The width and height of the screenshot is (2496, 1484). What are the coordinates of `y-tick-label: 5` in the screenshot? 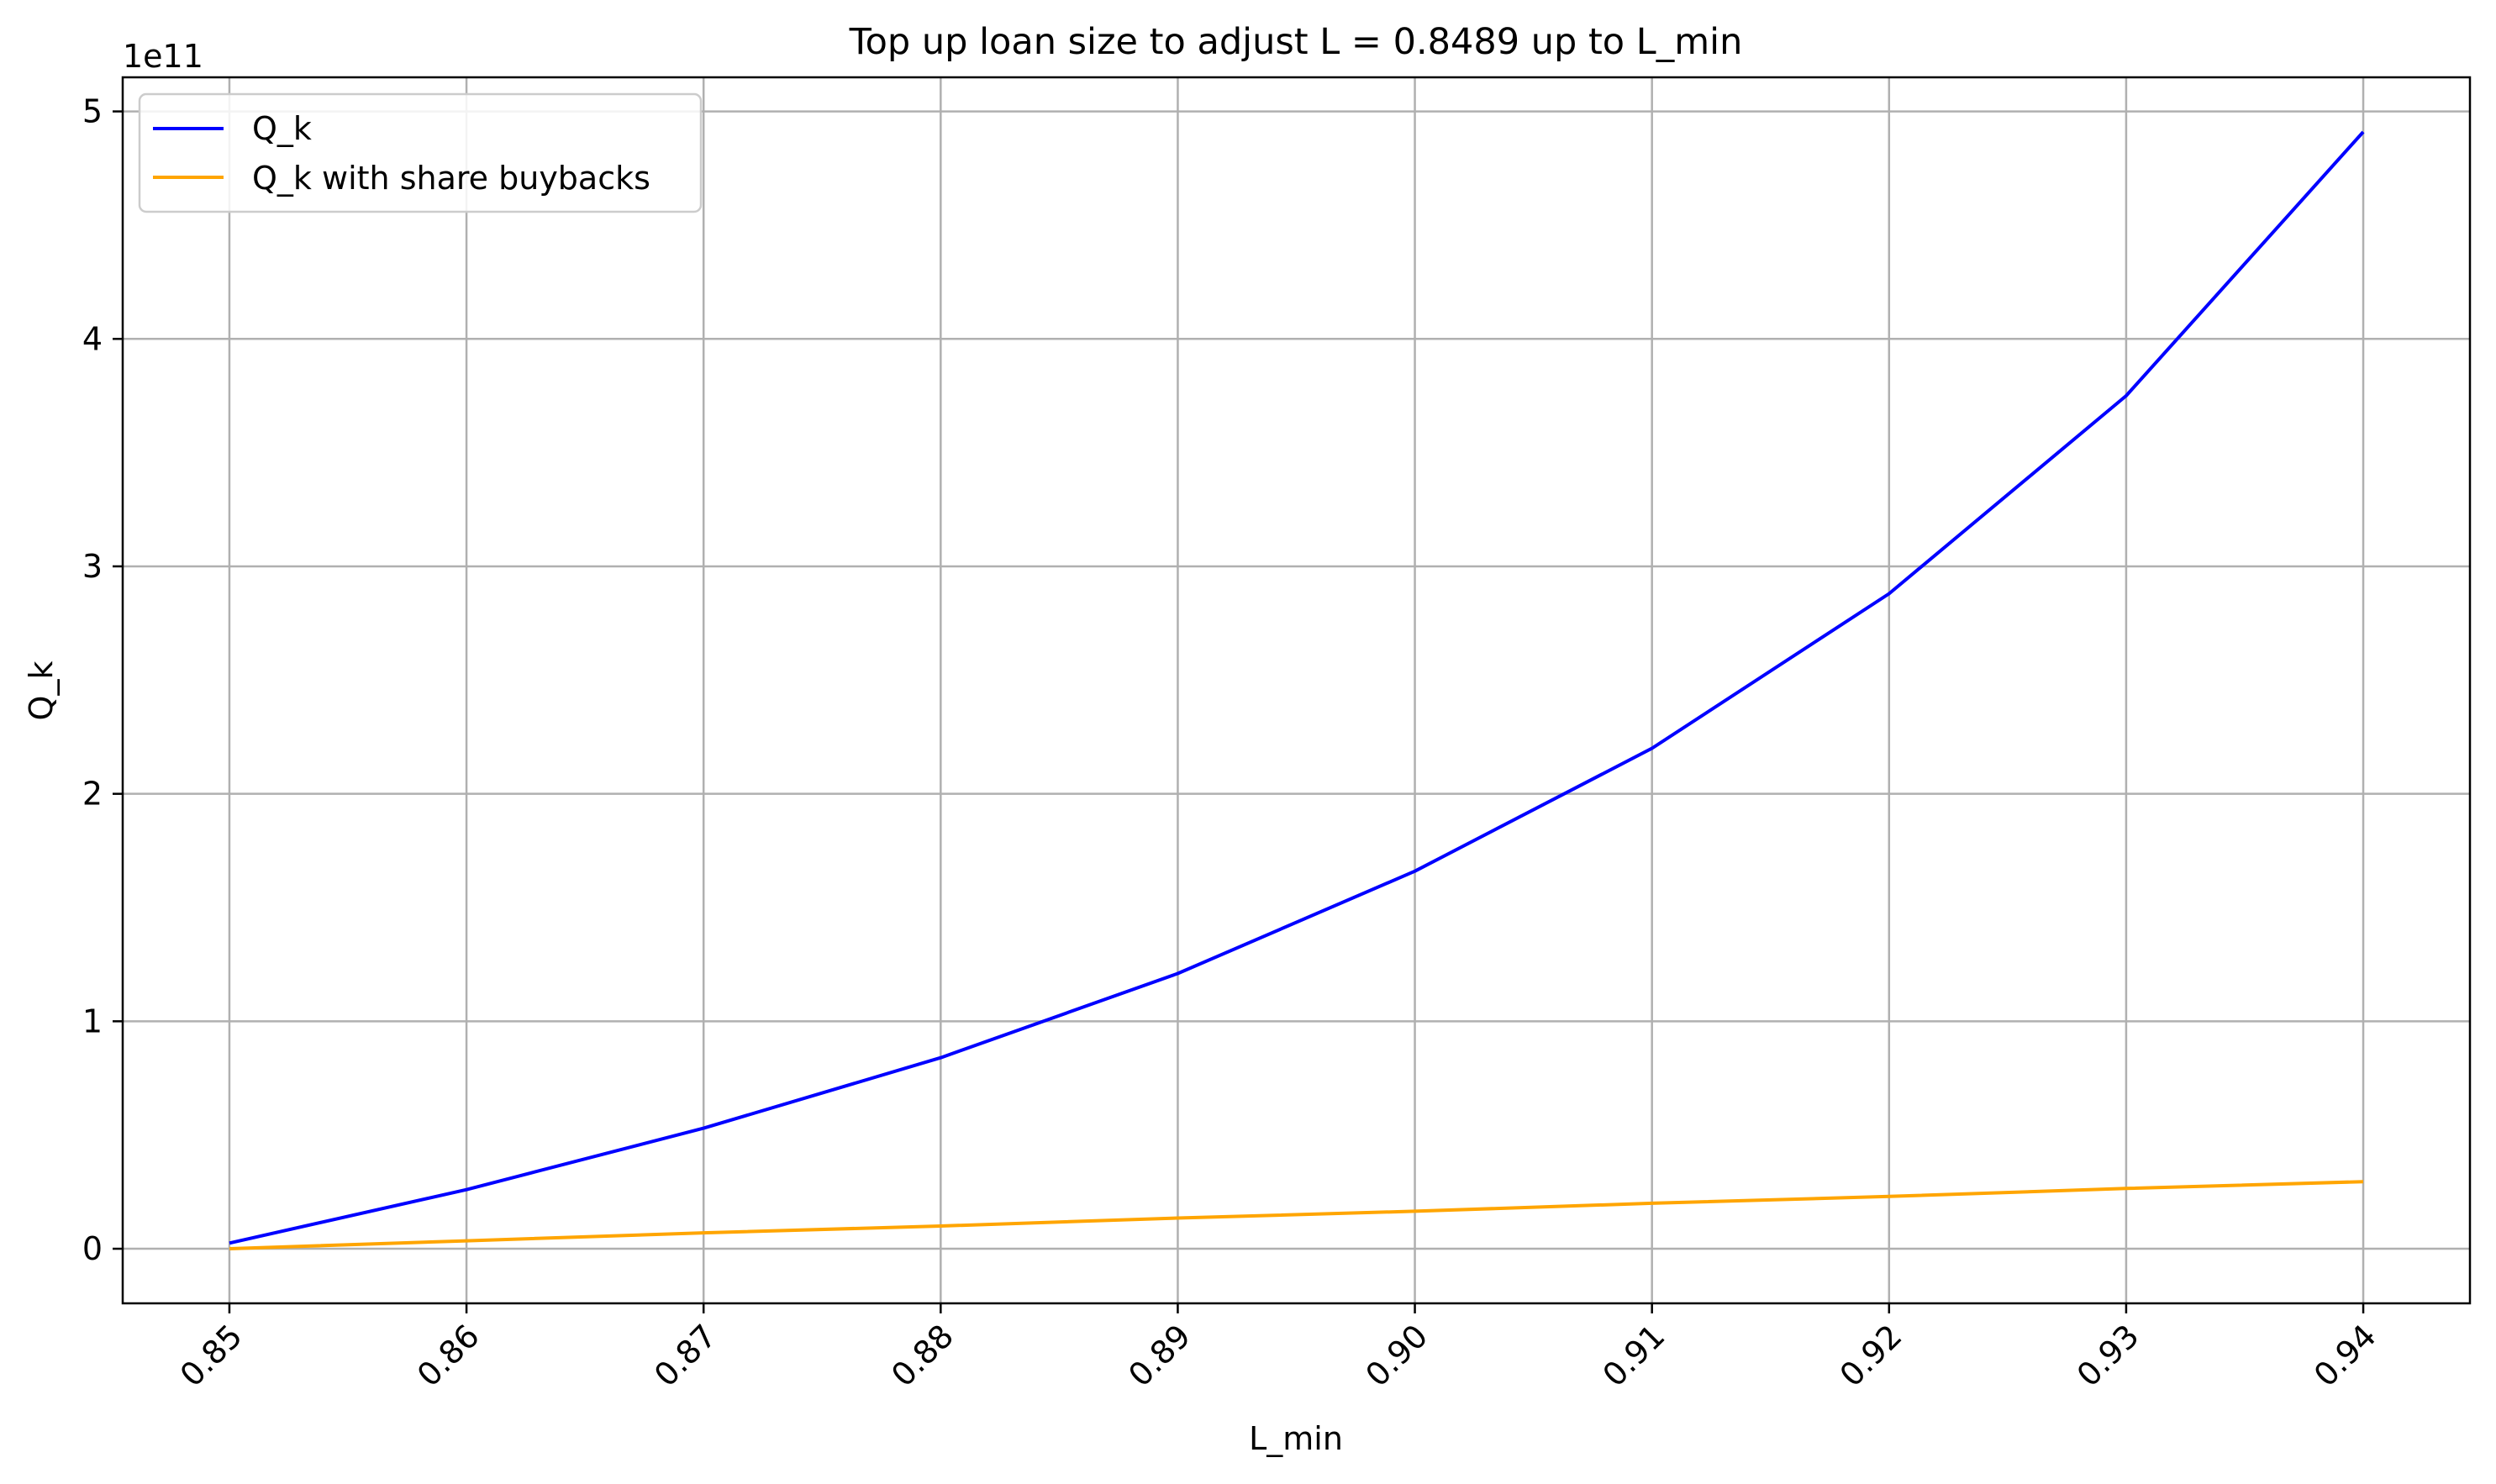 It's located at (92, 111).